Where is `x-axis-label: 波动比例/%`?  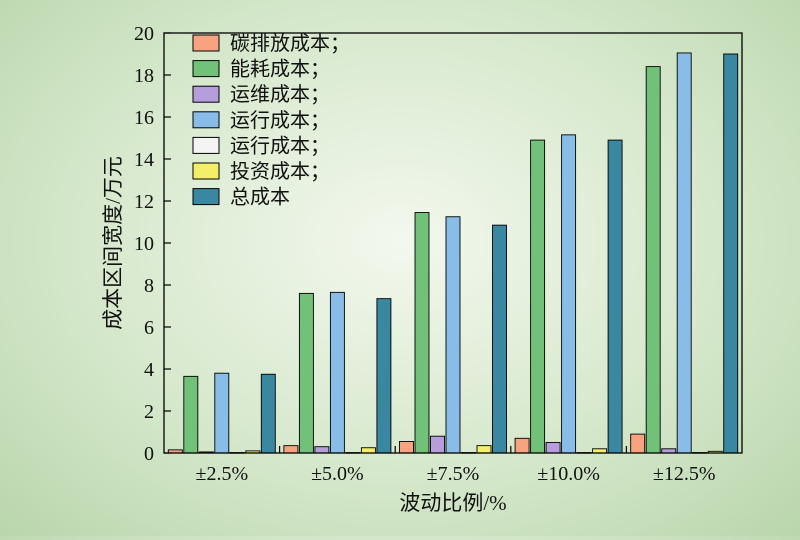
x-axis-label: 波动比例/% is located at coordinates (452, 503).